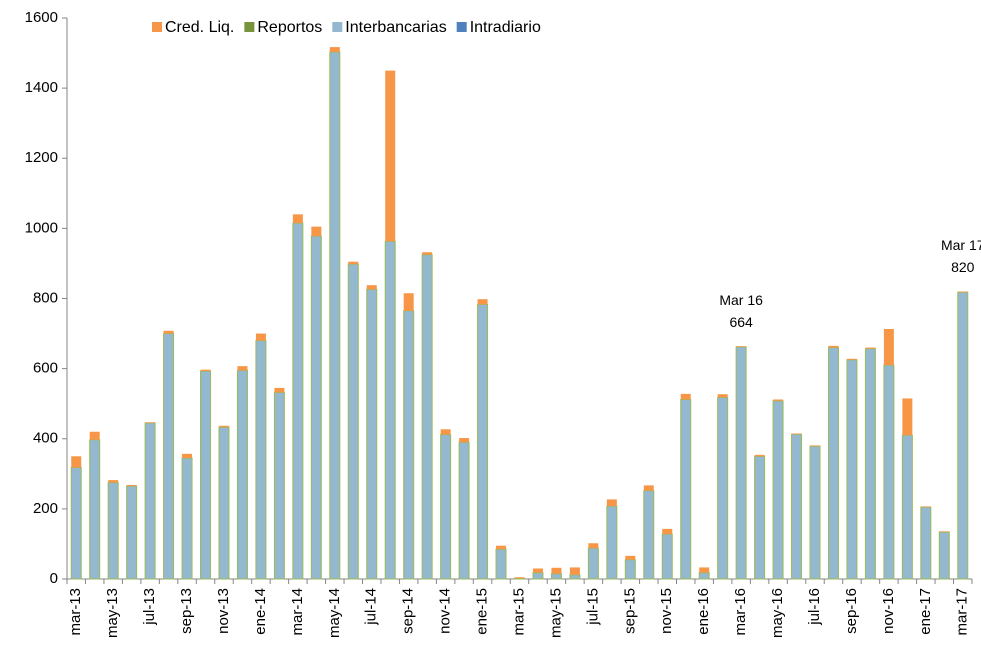 The width and height of the screenshot is (981, 655). I want to click on x-tick-label: nov-13, so click(223, 611).